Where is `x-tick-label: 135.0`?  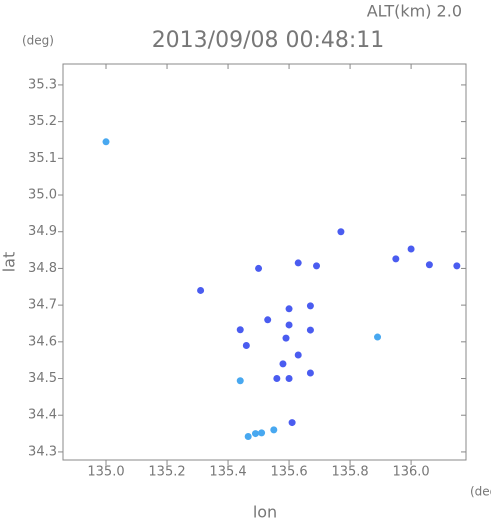 x-tick-label: 135.0 is located at coordinates (105, 472).